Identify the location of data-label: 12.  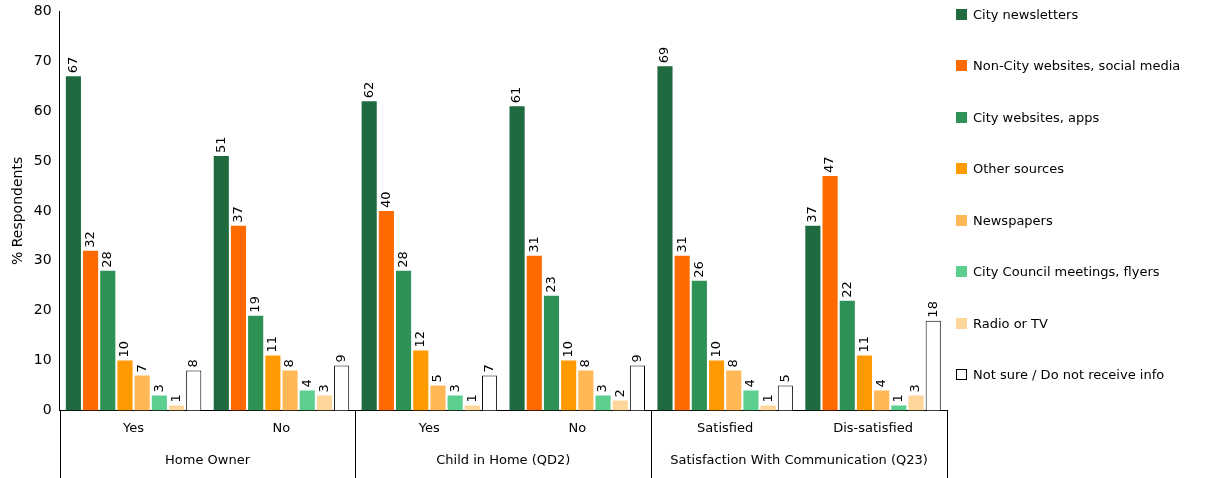
(420, 339).